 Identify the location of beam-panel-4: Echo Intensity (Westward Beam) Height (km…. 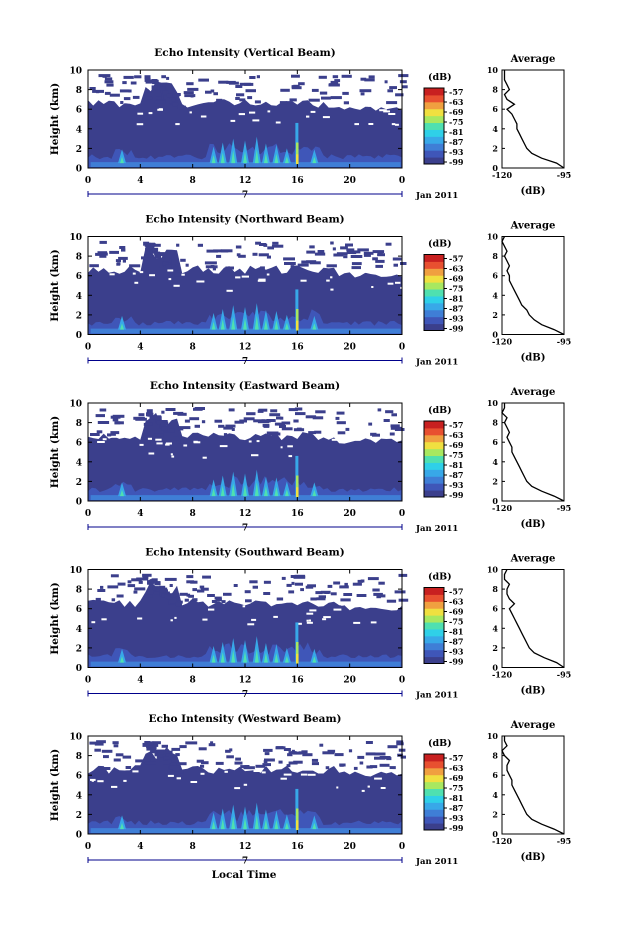
(310, 790).